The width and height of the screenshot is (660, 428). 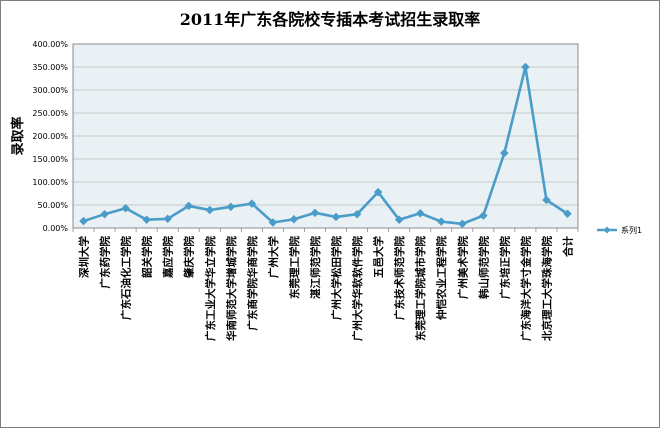 What do you see at coordinates (294, 267) in the screenshot?
I see `x-tick-label: 东莞理工学院` at bounding box center [294, 267].